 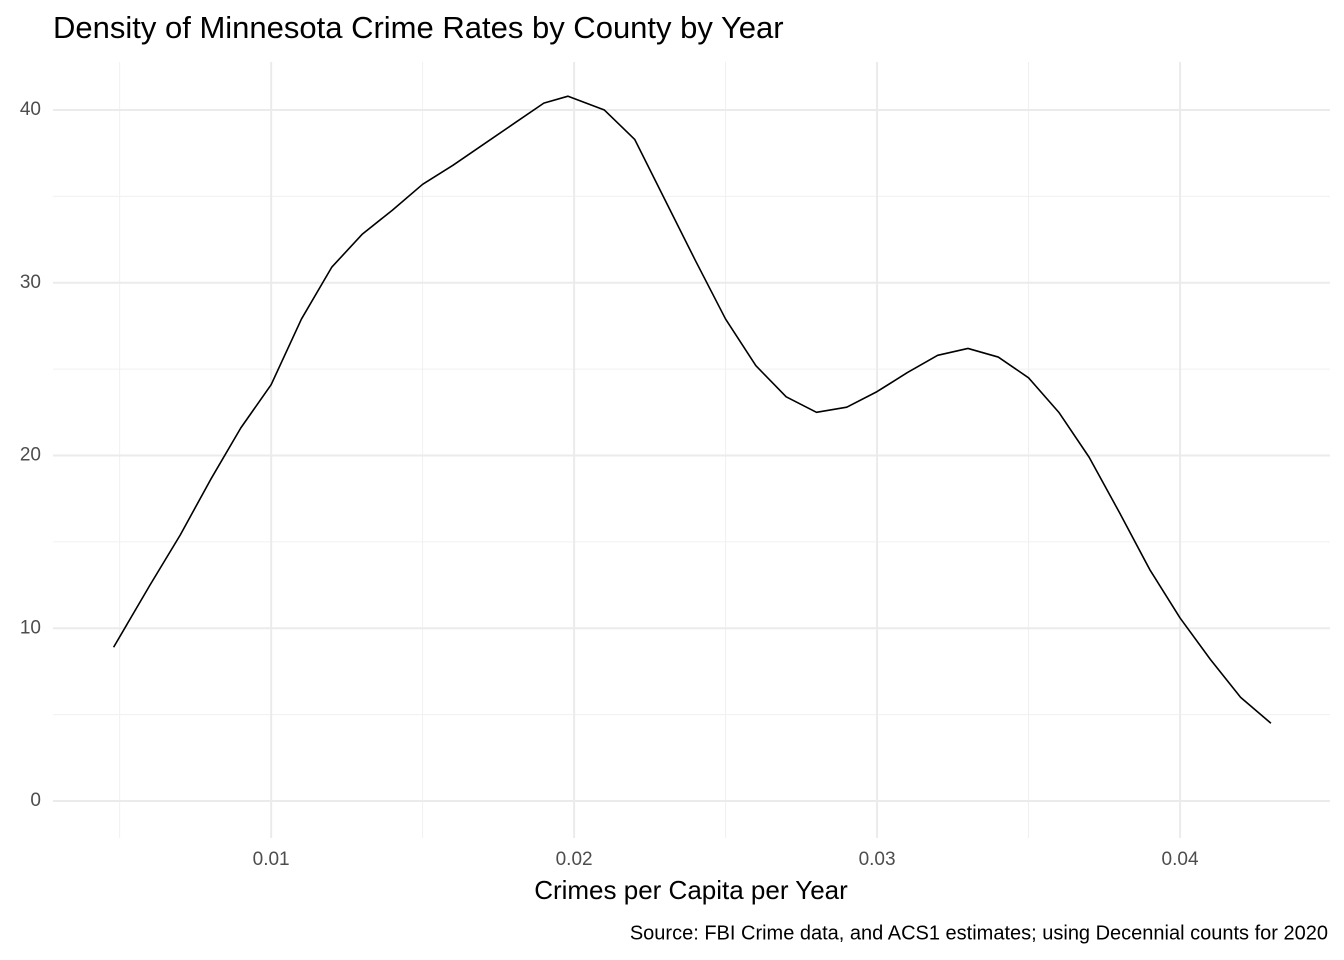 What do you see at coordinates (30, 109) in the screenshot?
I see `y-tick-label: 40` at bounding box center [30, 109].